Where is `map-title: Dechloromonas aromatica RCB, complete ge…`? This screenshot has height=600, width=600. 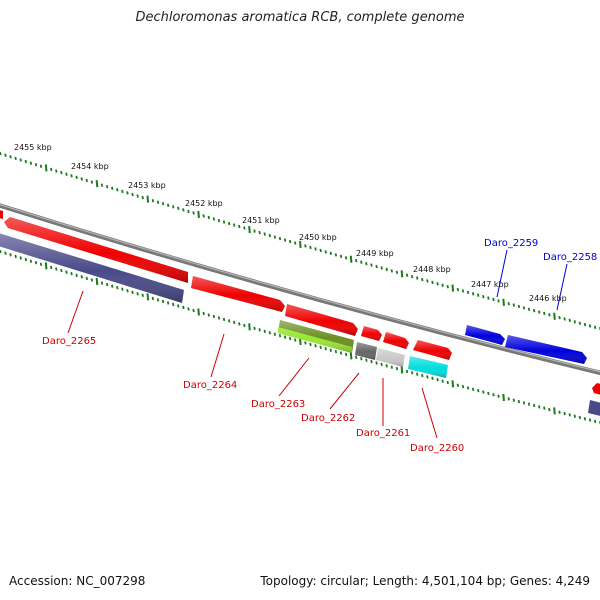
map-title: Dechloromonas aromatica RCB, complete ge… is located at coordinates (300, 17).